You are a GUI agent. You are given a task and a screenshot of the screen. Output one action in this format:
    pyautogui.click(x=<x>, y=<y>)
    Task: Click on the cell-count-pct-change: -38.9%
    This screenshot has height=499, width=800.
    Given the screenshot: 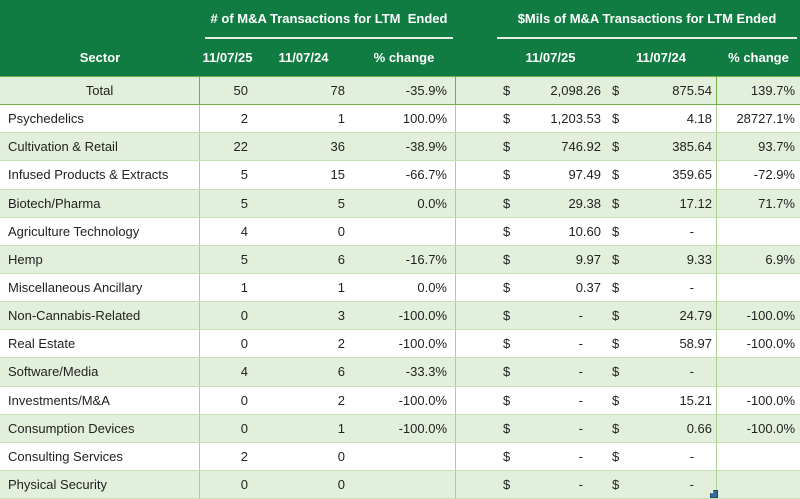 What is the action you would take?
    pyautogui.click(x=404, y=147)
    